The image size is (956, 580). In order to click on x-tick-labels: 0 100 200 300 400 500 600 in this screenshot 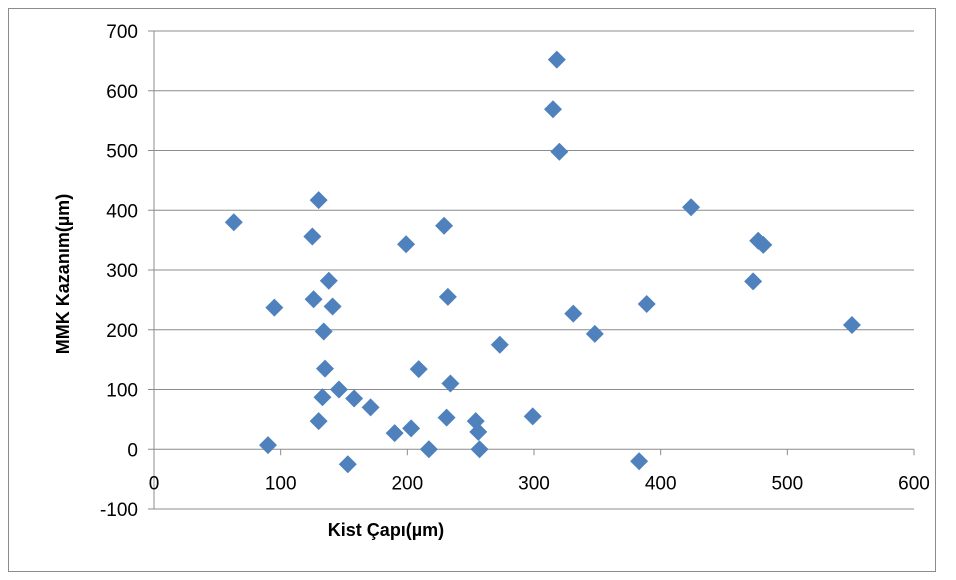, I will do `click(539, 483)`.